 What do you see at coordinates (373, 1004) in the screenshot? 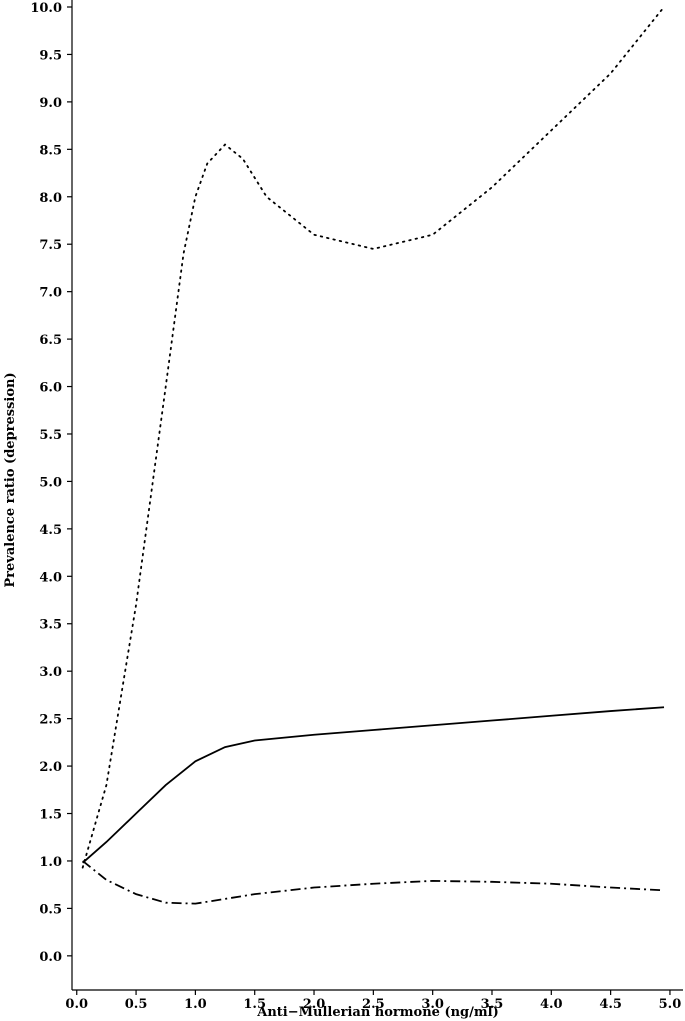
I see `x-tick-label: 2.5` at bounding box center [373, 1004].